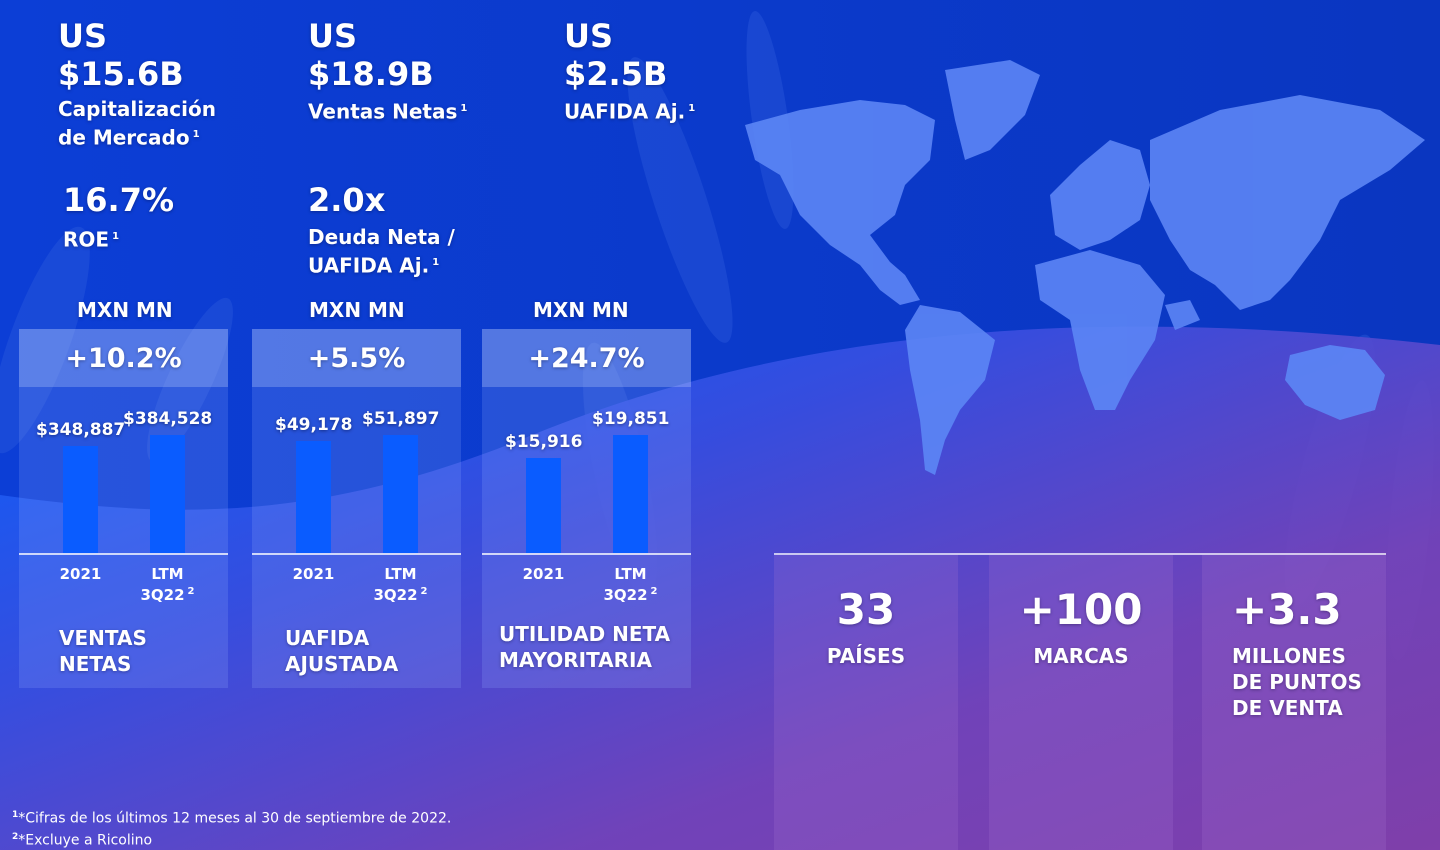 The height and width of the screenshot is (850, 1440). I want to click on stat-points-of-sale: +3.3 MILLONES DE PUNTOS DE VENTA, so click(1294, 702).